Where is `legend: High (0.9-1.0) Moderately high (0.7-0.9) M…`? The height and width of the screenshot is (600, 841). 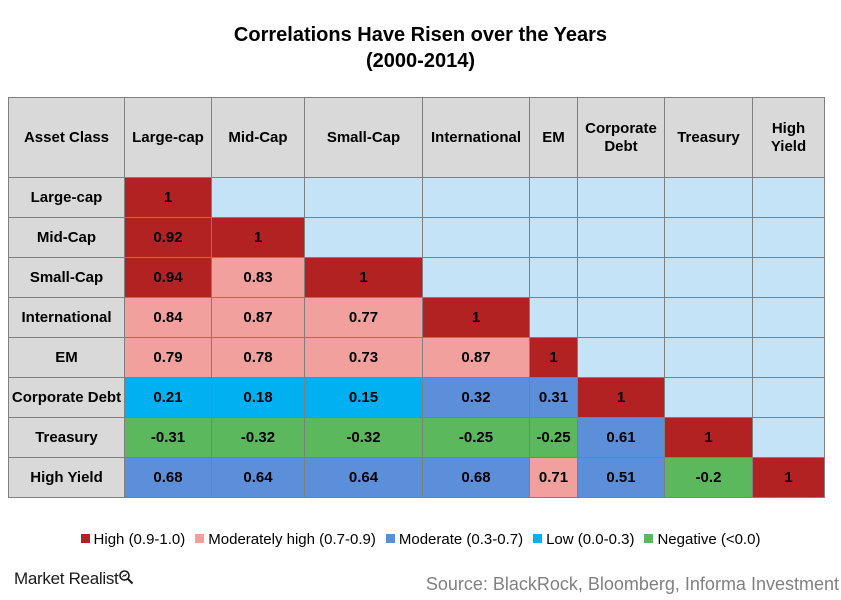 legend: High (0.9-1.0) Moderately high (0.7-0.9) M… is located at coordinates (420, 539).